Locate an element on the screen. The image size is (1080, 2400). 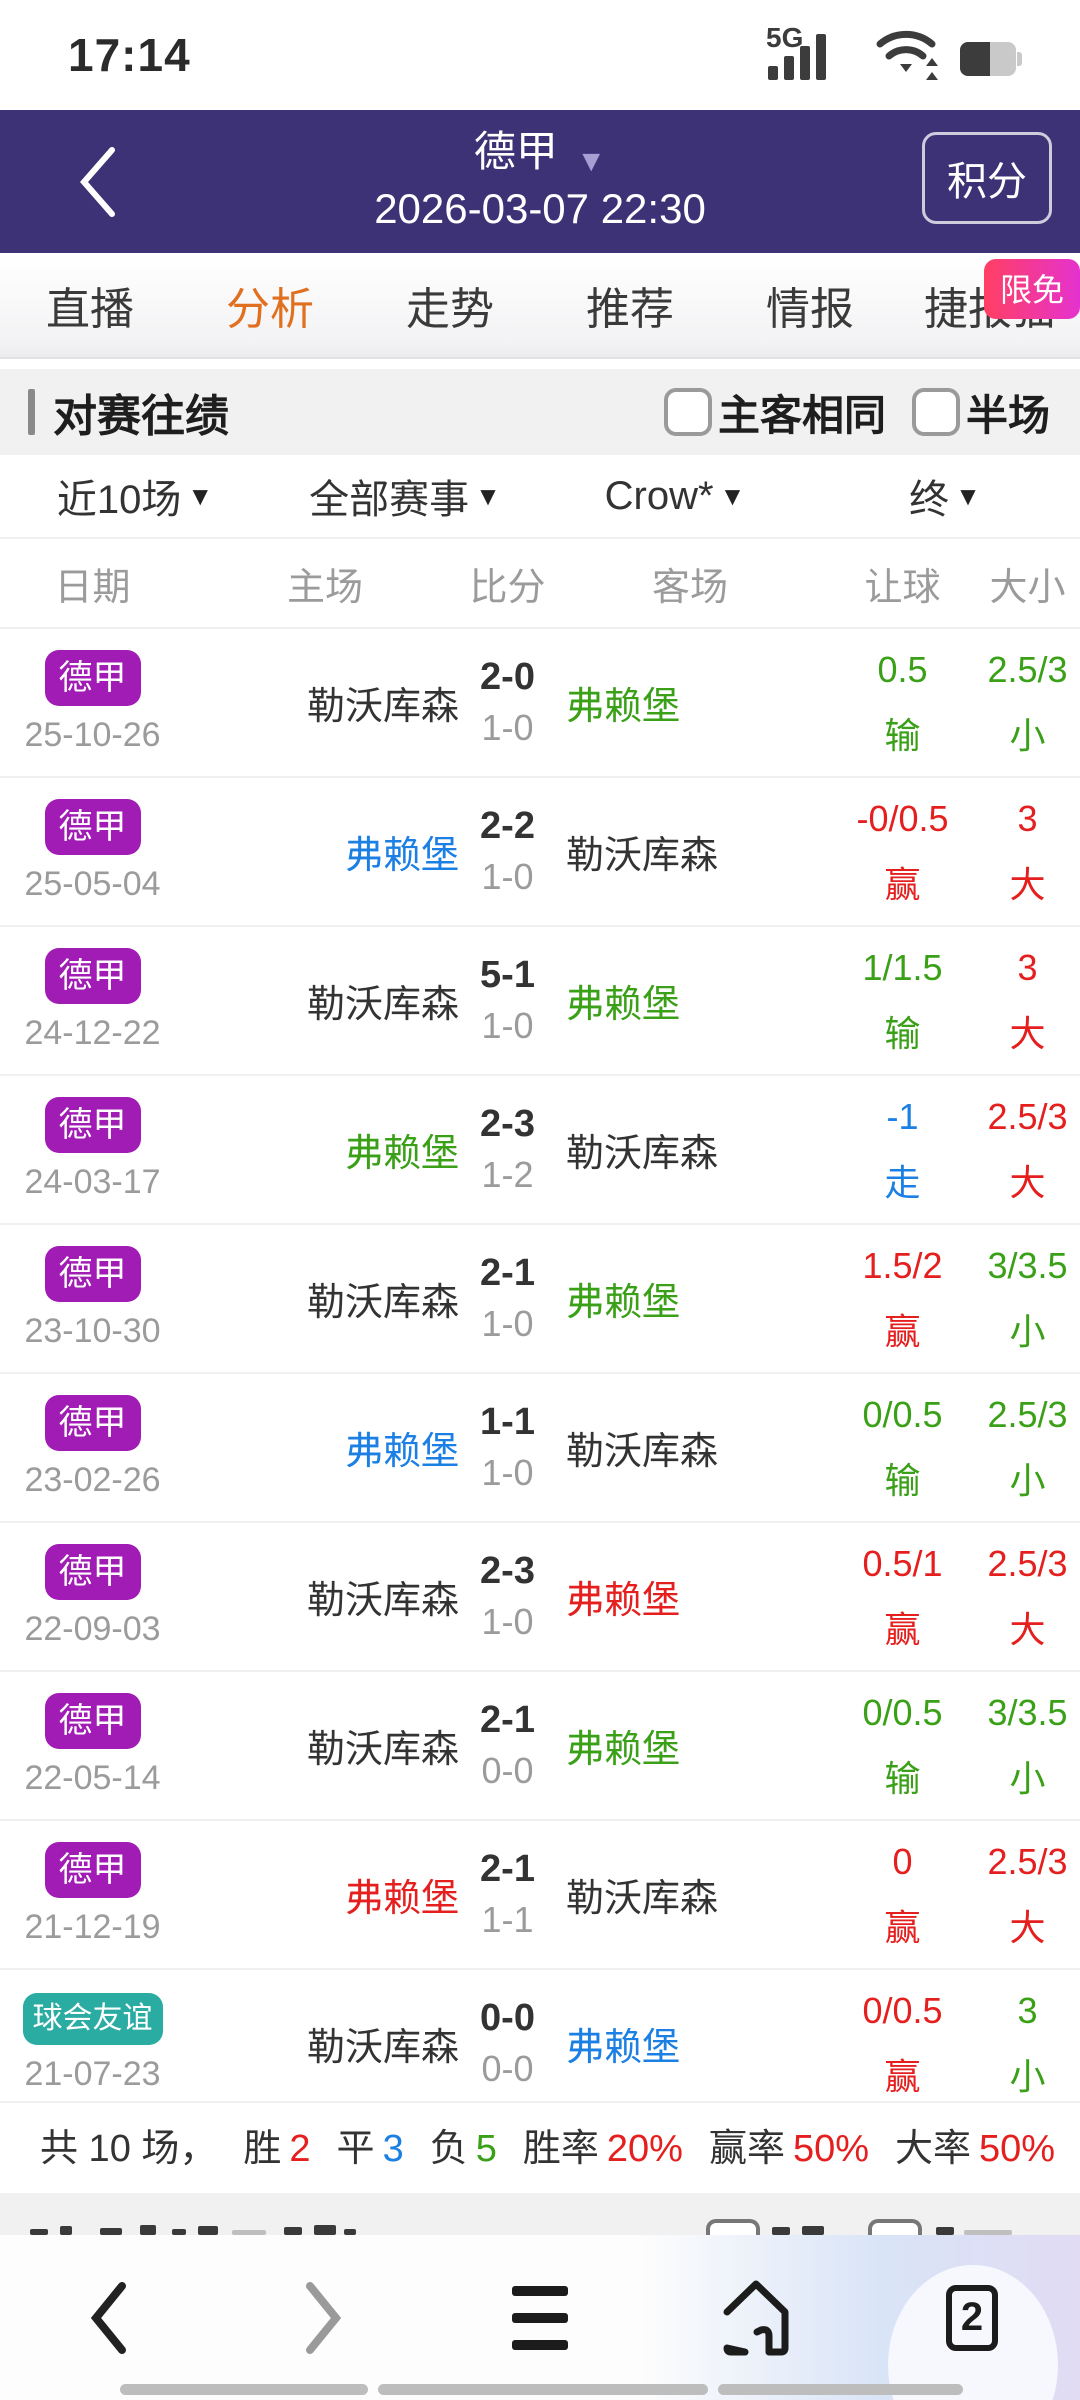
section-title: 对赛往绩 is located at coordinates (141, 416).